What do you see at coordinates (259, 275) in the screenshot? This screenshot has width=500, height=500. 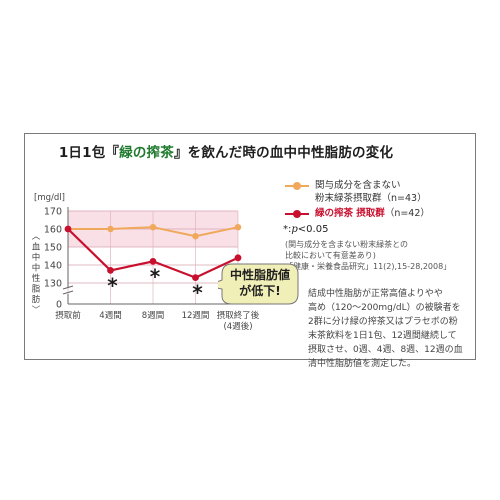 I see `callout-line-1: 中性脂肪値` at bounding box center [259, 275].